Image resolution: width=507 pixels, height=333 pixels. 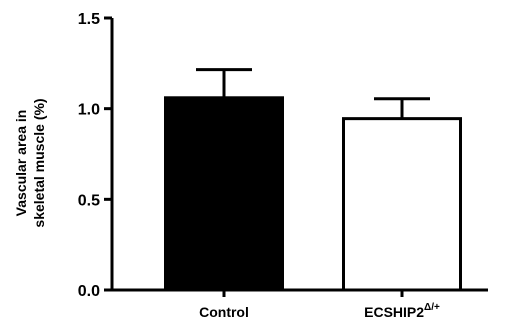 I want to click on y-axis-label-line-1: Vascular area in, so click(x=21, y=163).